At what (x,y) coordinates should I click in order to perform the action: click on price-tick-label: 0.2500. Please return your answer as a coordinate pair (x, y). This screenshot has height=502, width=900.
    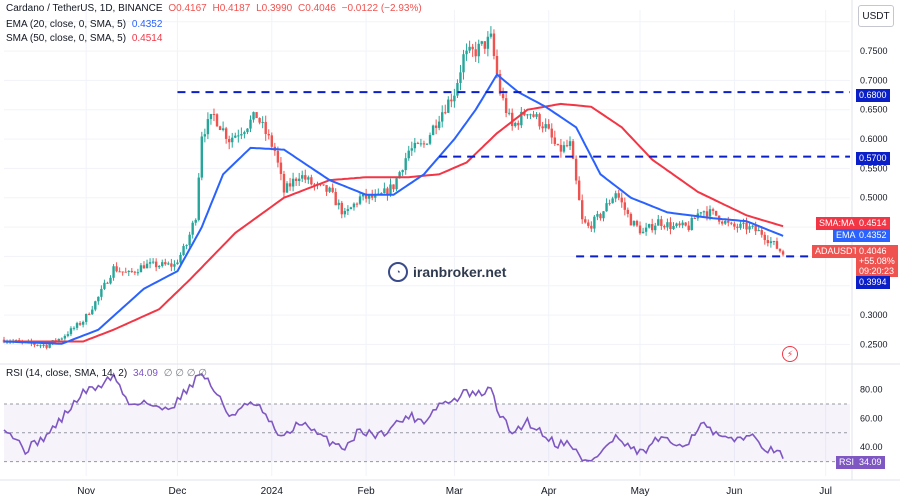
    Looking at the image, I should click on (874, 344).